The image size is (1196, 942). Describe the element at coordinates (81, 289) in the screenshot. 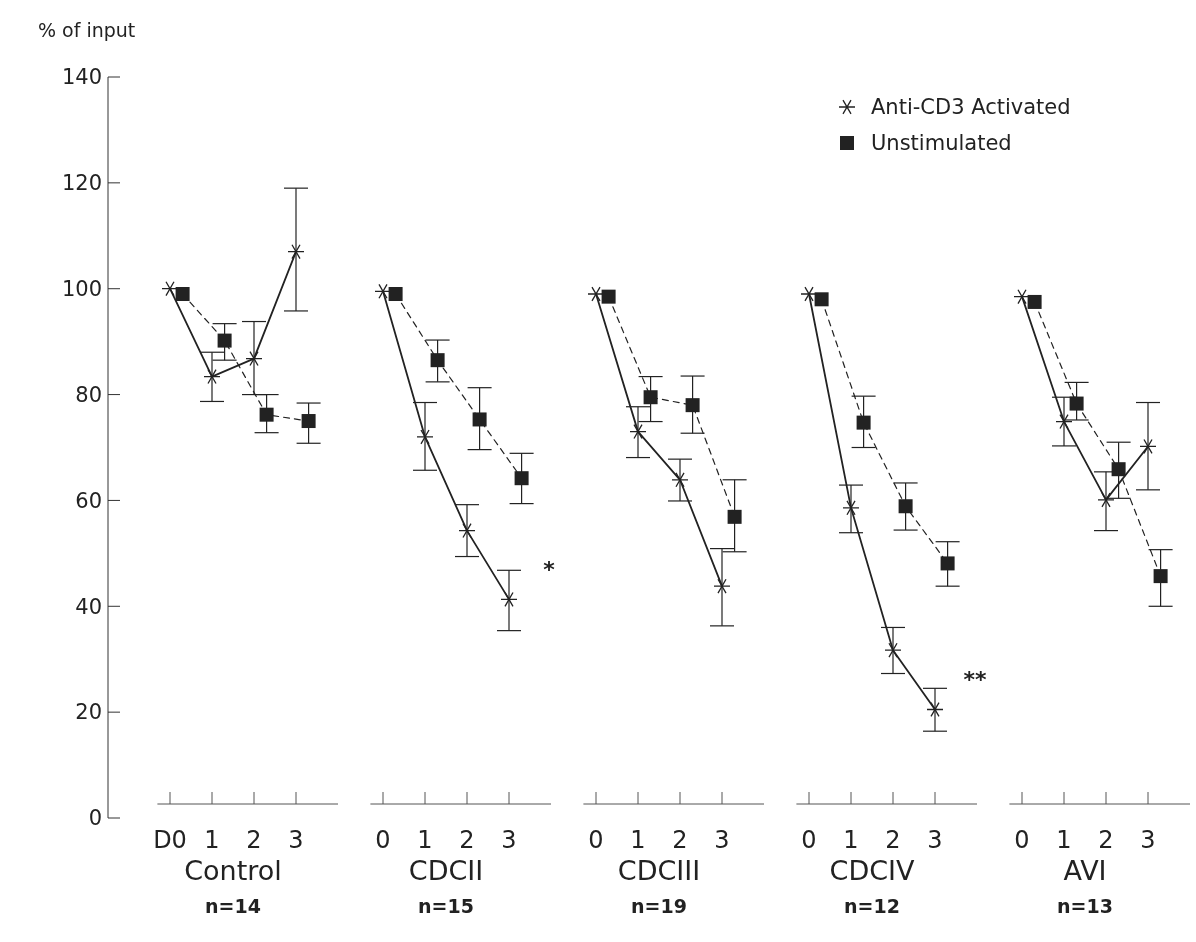

I see `y-tick-label: 100` at that location.